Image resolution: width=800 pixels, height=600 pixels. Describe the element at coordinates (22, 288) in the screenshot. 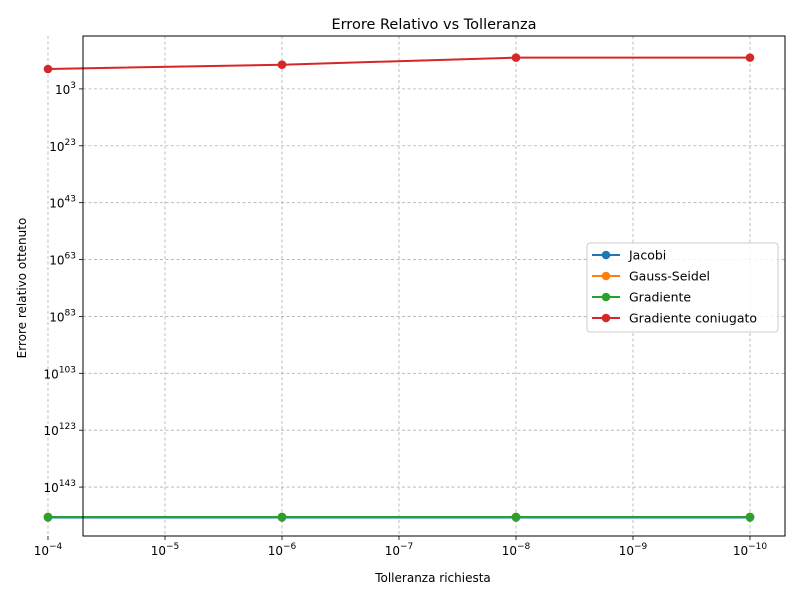

I see `y-axis-label: Errore relativo ottenuto` at that location.